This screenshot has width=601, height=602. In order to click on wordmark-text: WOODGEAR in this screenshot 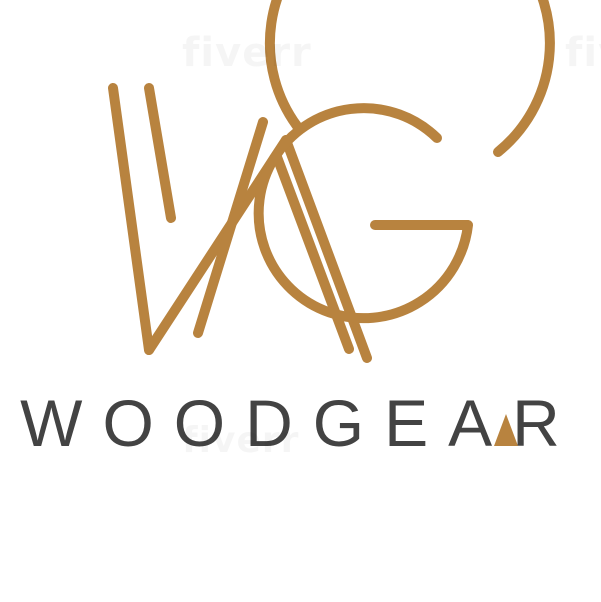, I will do `click(300, 423)`.